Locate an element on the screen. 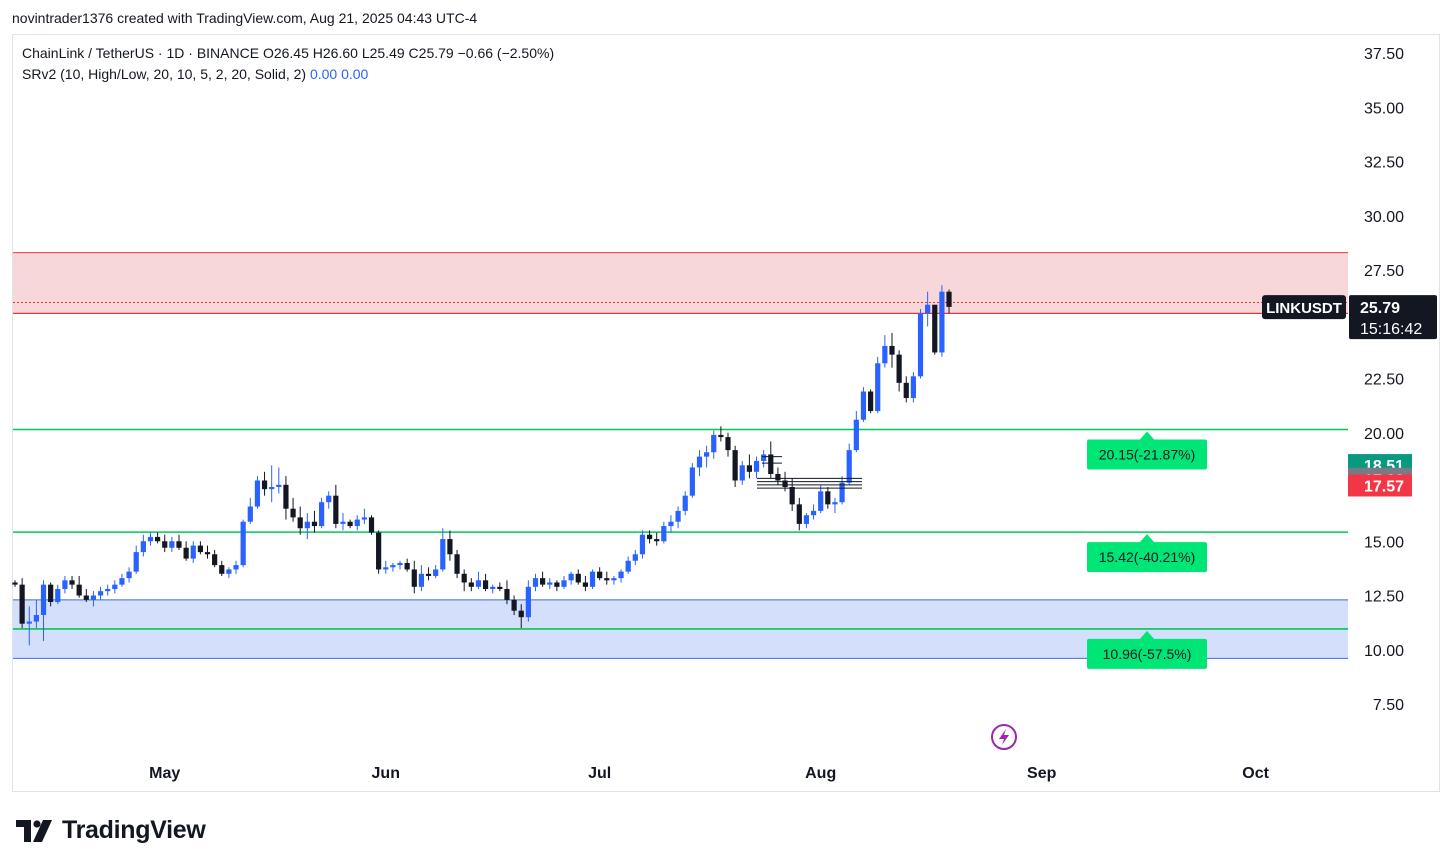  level-label-3: 10.96(-57.5%) is located at coordinates (1147, 649).